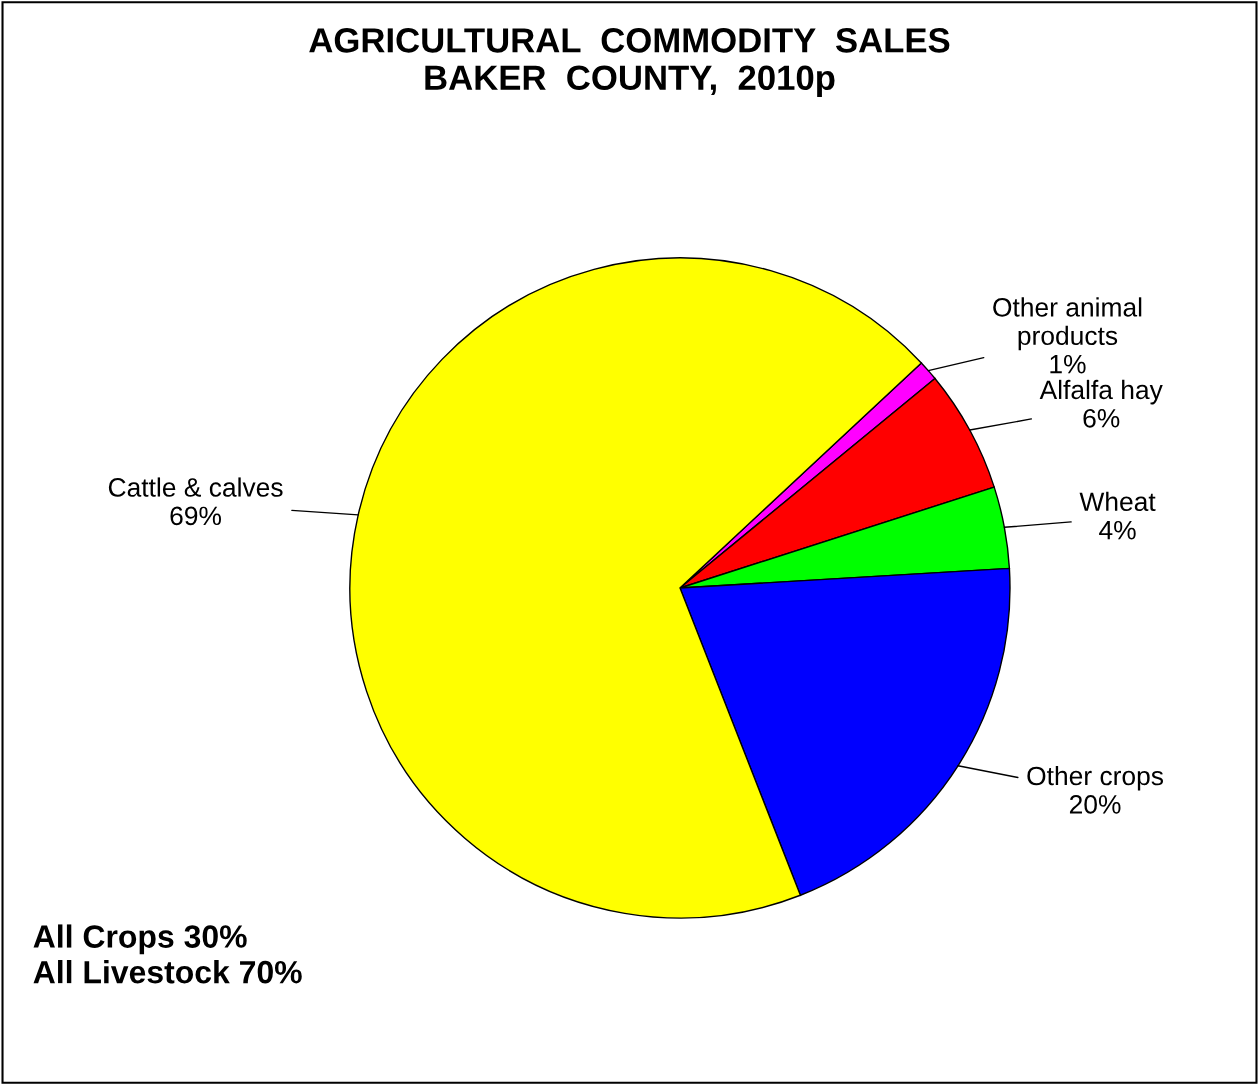 This screenshot has width=1259, height=1085. Describe the element at coordinates (1067, 324) in the screenshot. I see `slice-label: Other animal products` at that location.